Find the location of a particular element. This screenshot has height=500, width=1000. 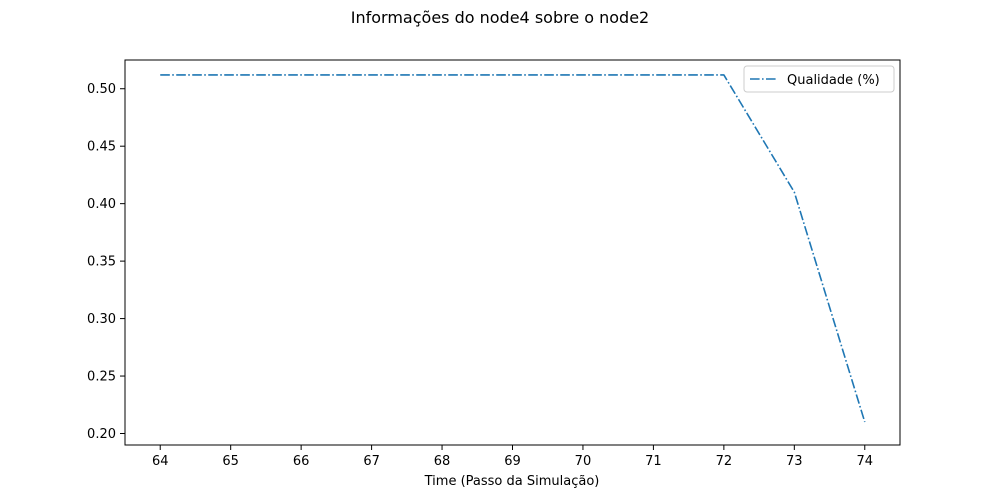

x-axis-label: Time (Passo da Simulação) is located at coordinates (512, 481).